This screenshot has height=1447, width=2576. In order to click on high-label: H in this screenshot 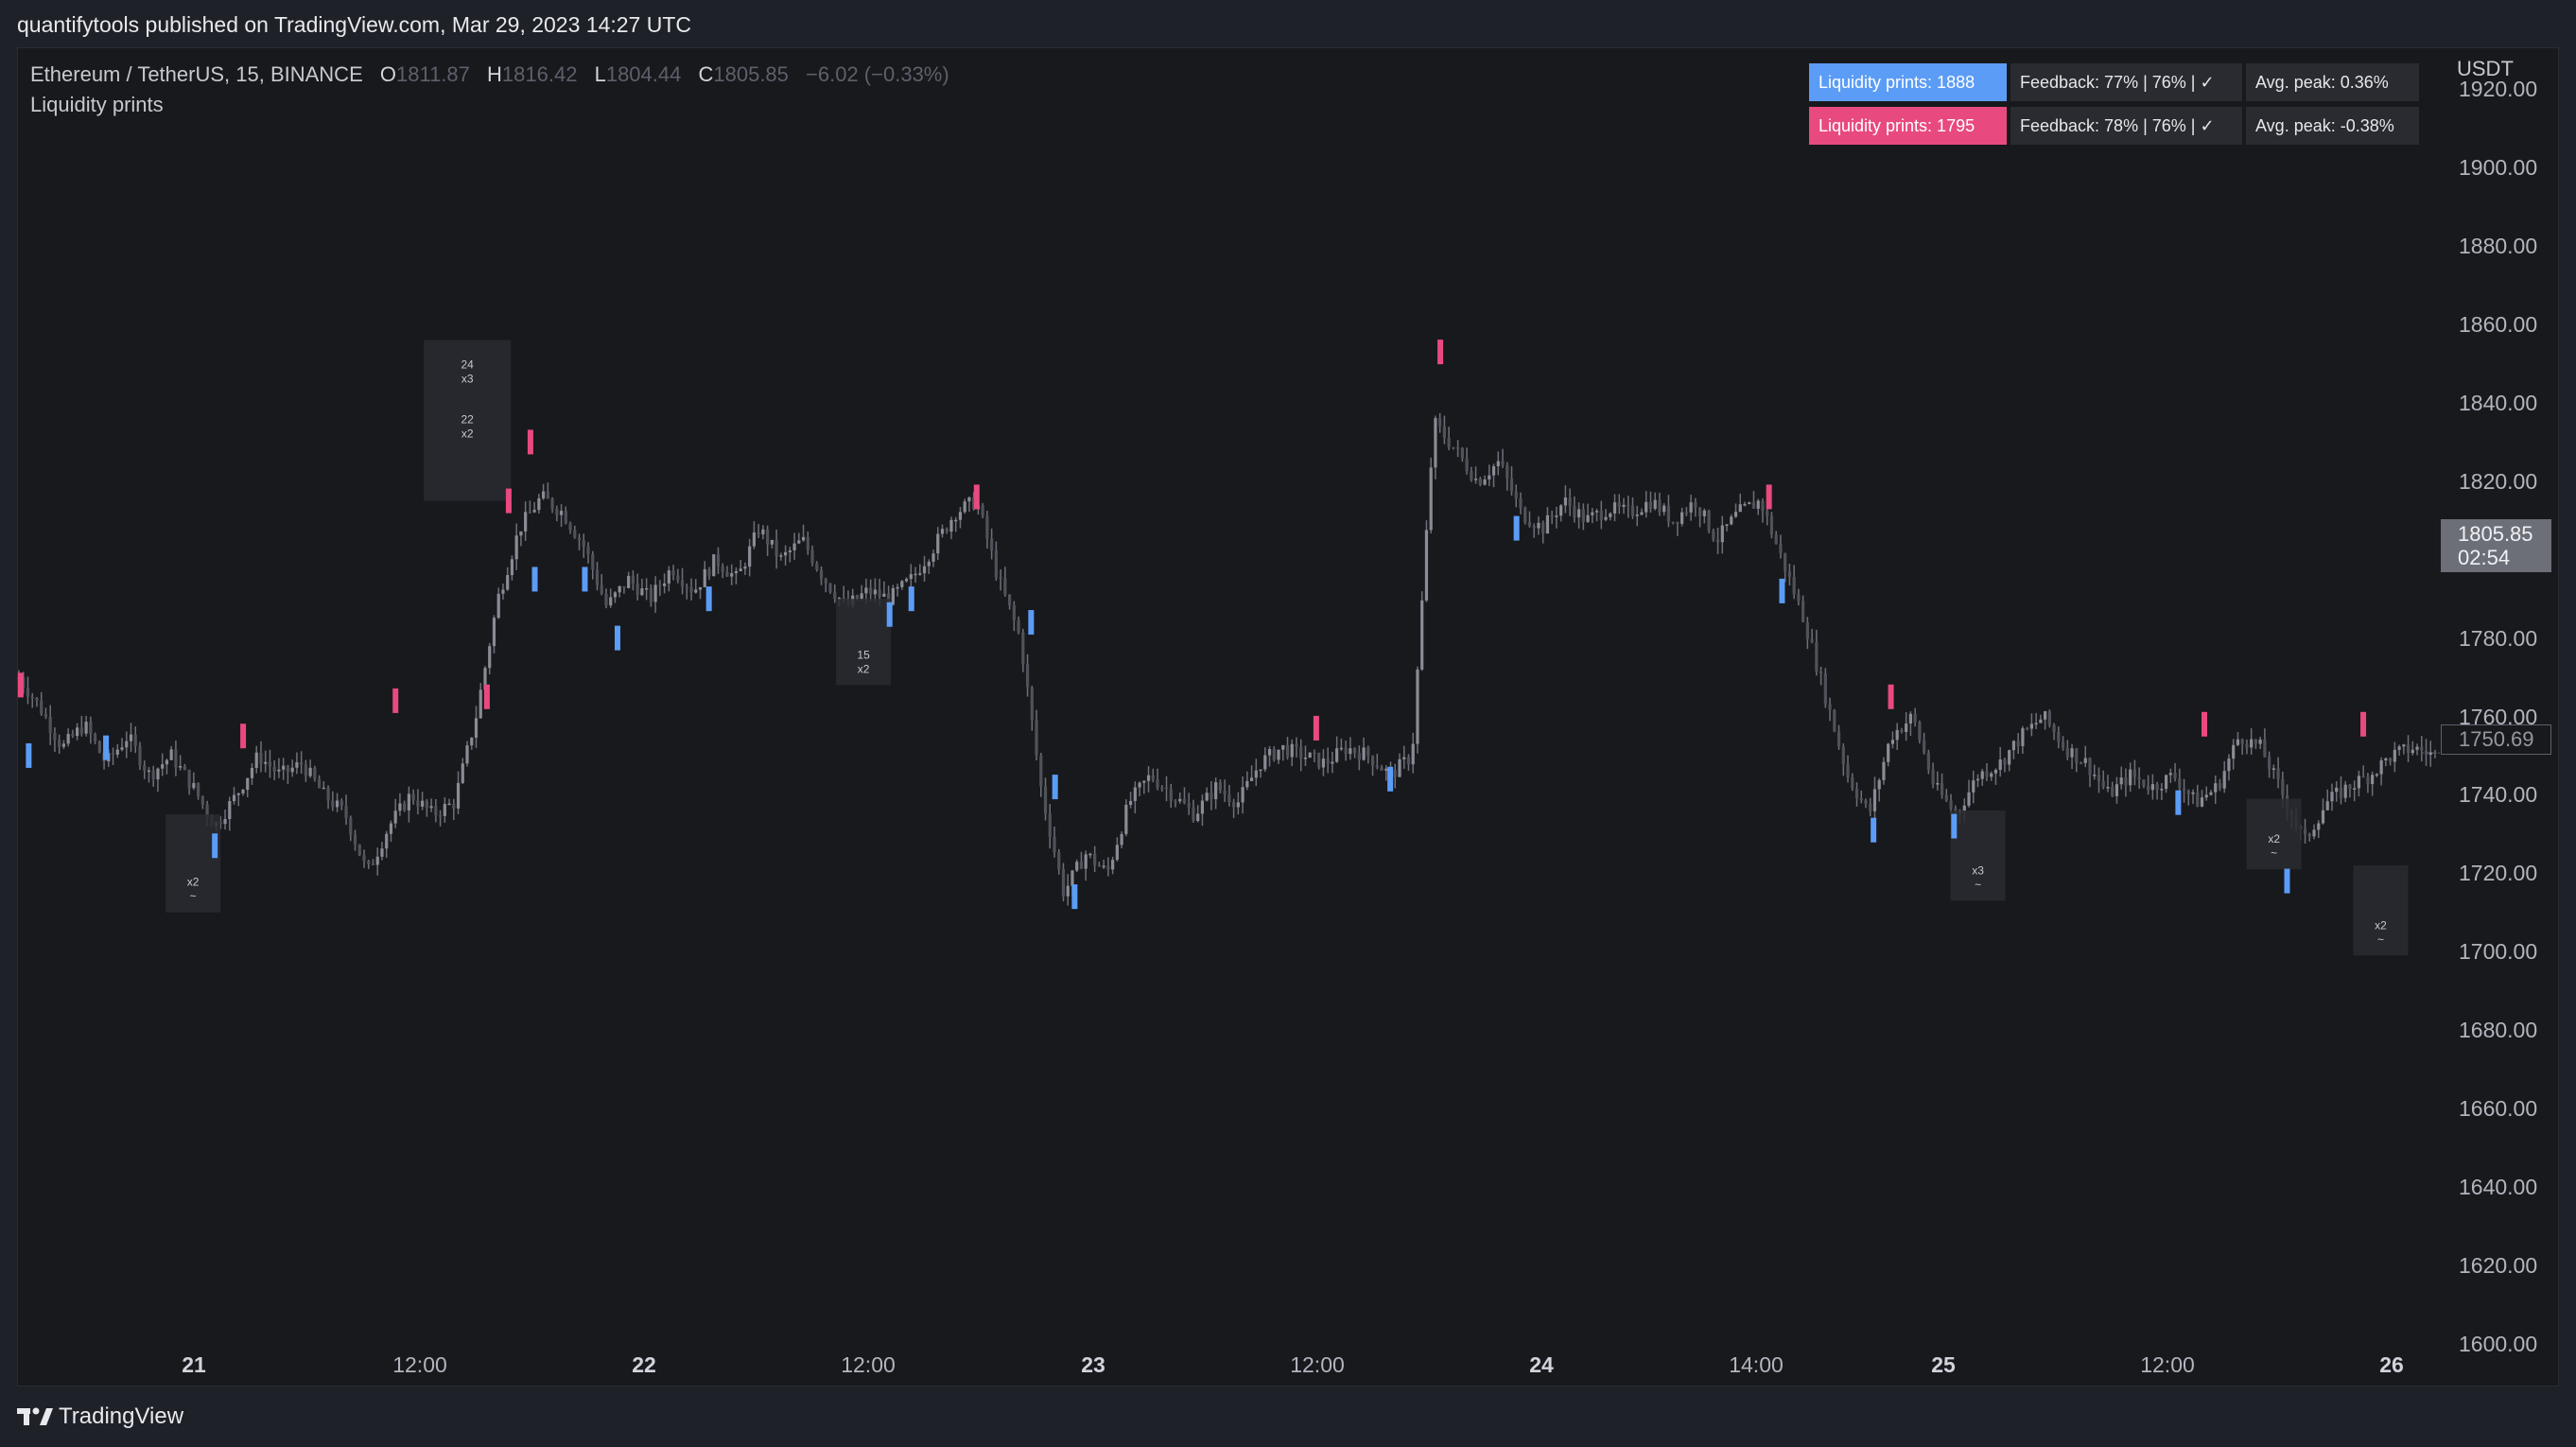, I will do `click(494, 74)`.